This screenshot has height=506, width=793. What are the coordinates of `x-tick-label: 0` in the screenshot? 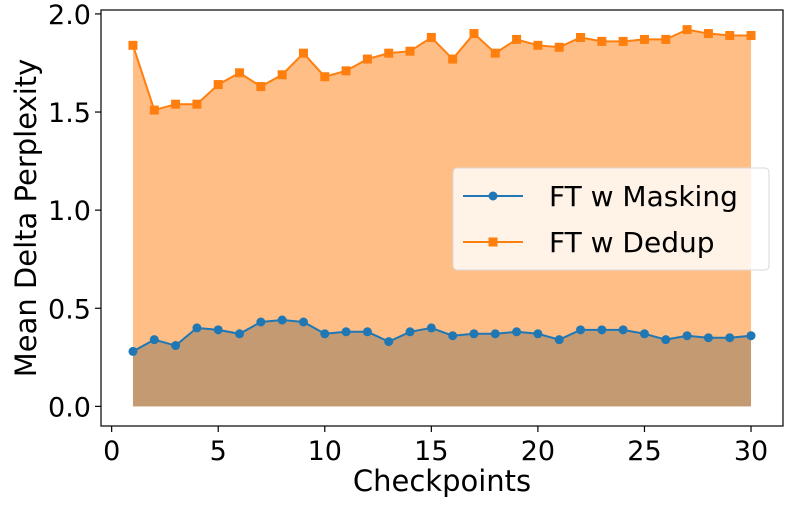 It's located at (111, 451).